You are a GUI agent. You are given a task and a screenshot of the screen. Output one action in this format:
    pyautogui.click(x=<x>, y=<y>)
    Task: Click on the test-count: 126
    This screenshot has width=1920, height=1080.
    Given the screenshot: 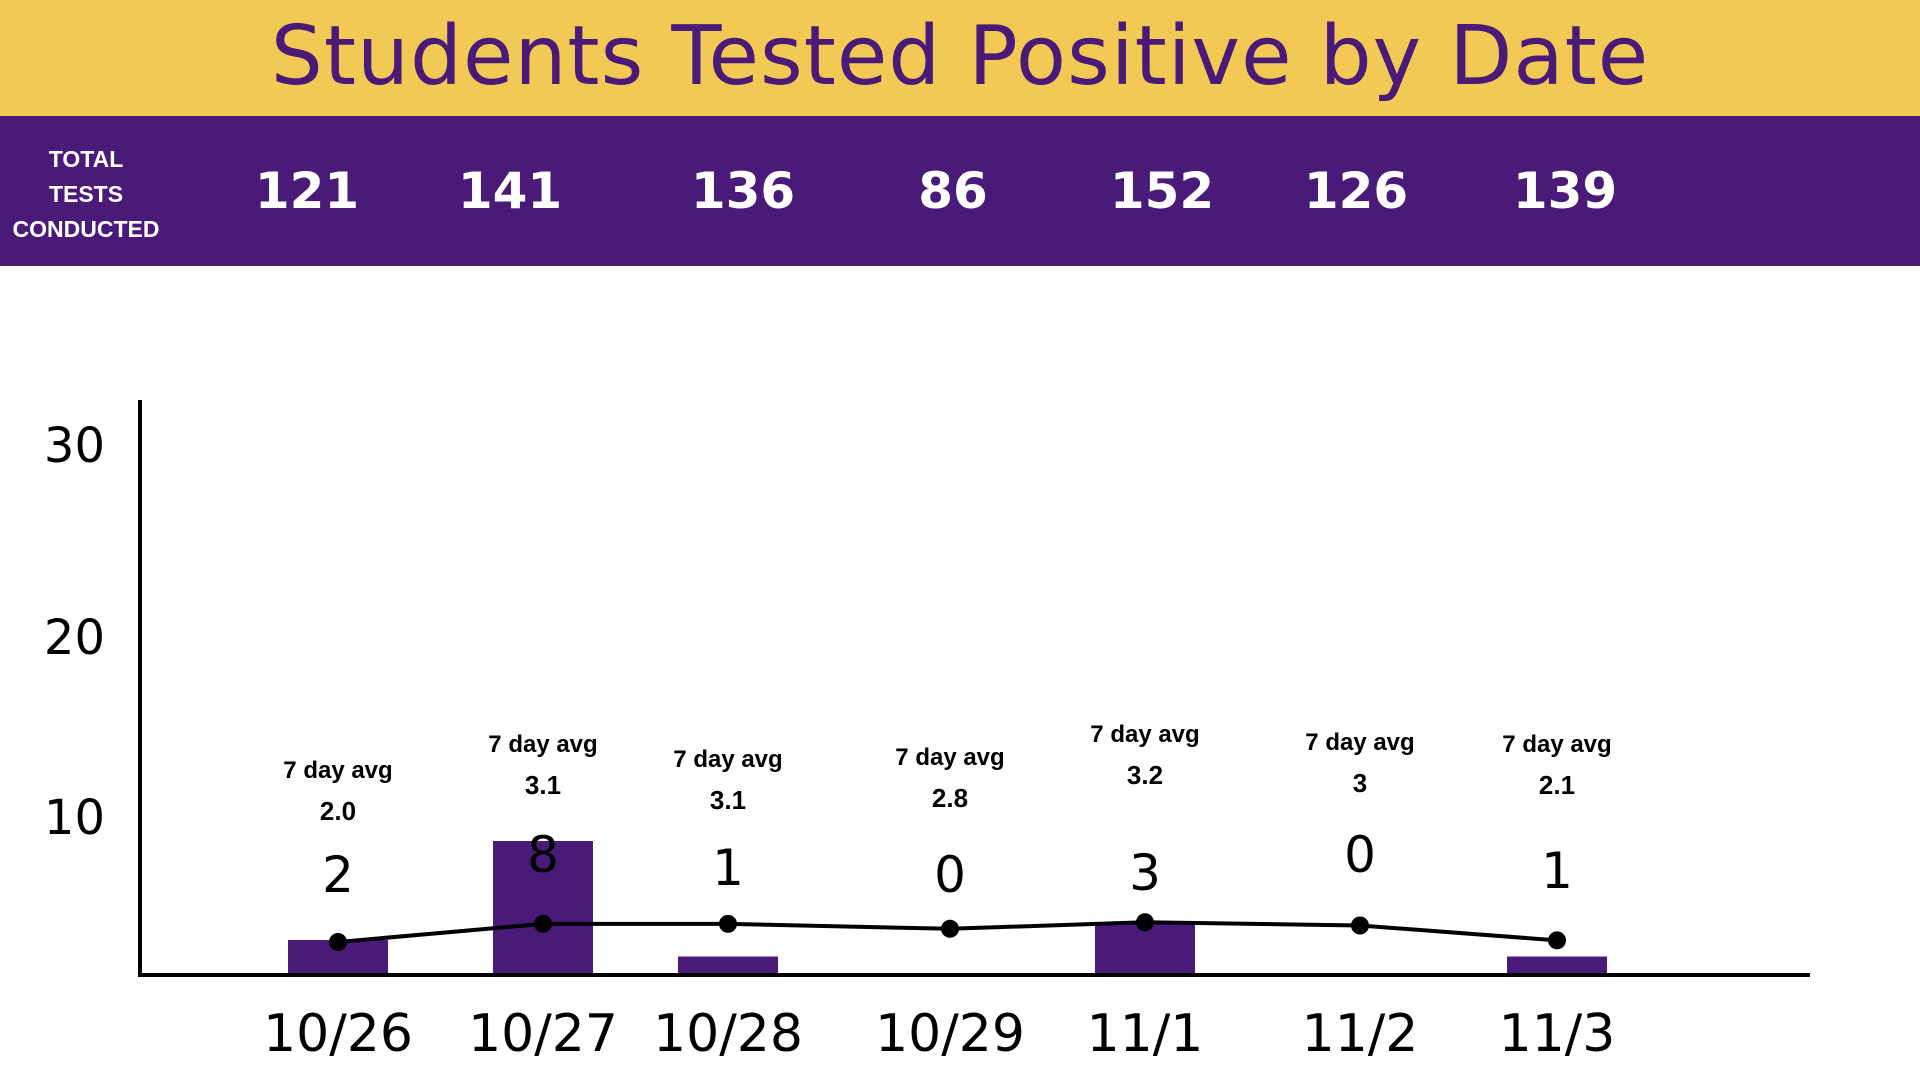 What is the action you would take?
    pyautogui.click(x=1356, y=191)
    